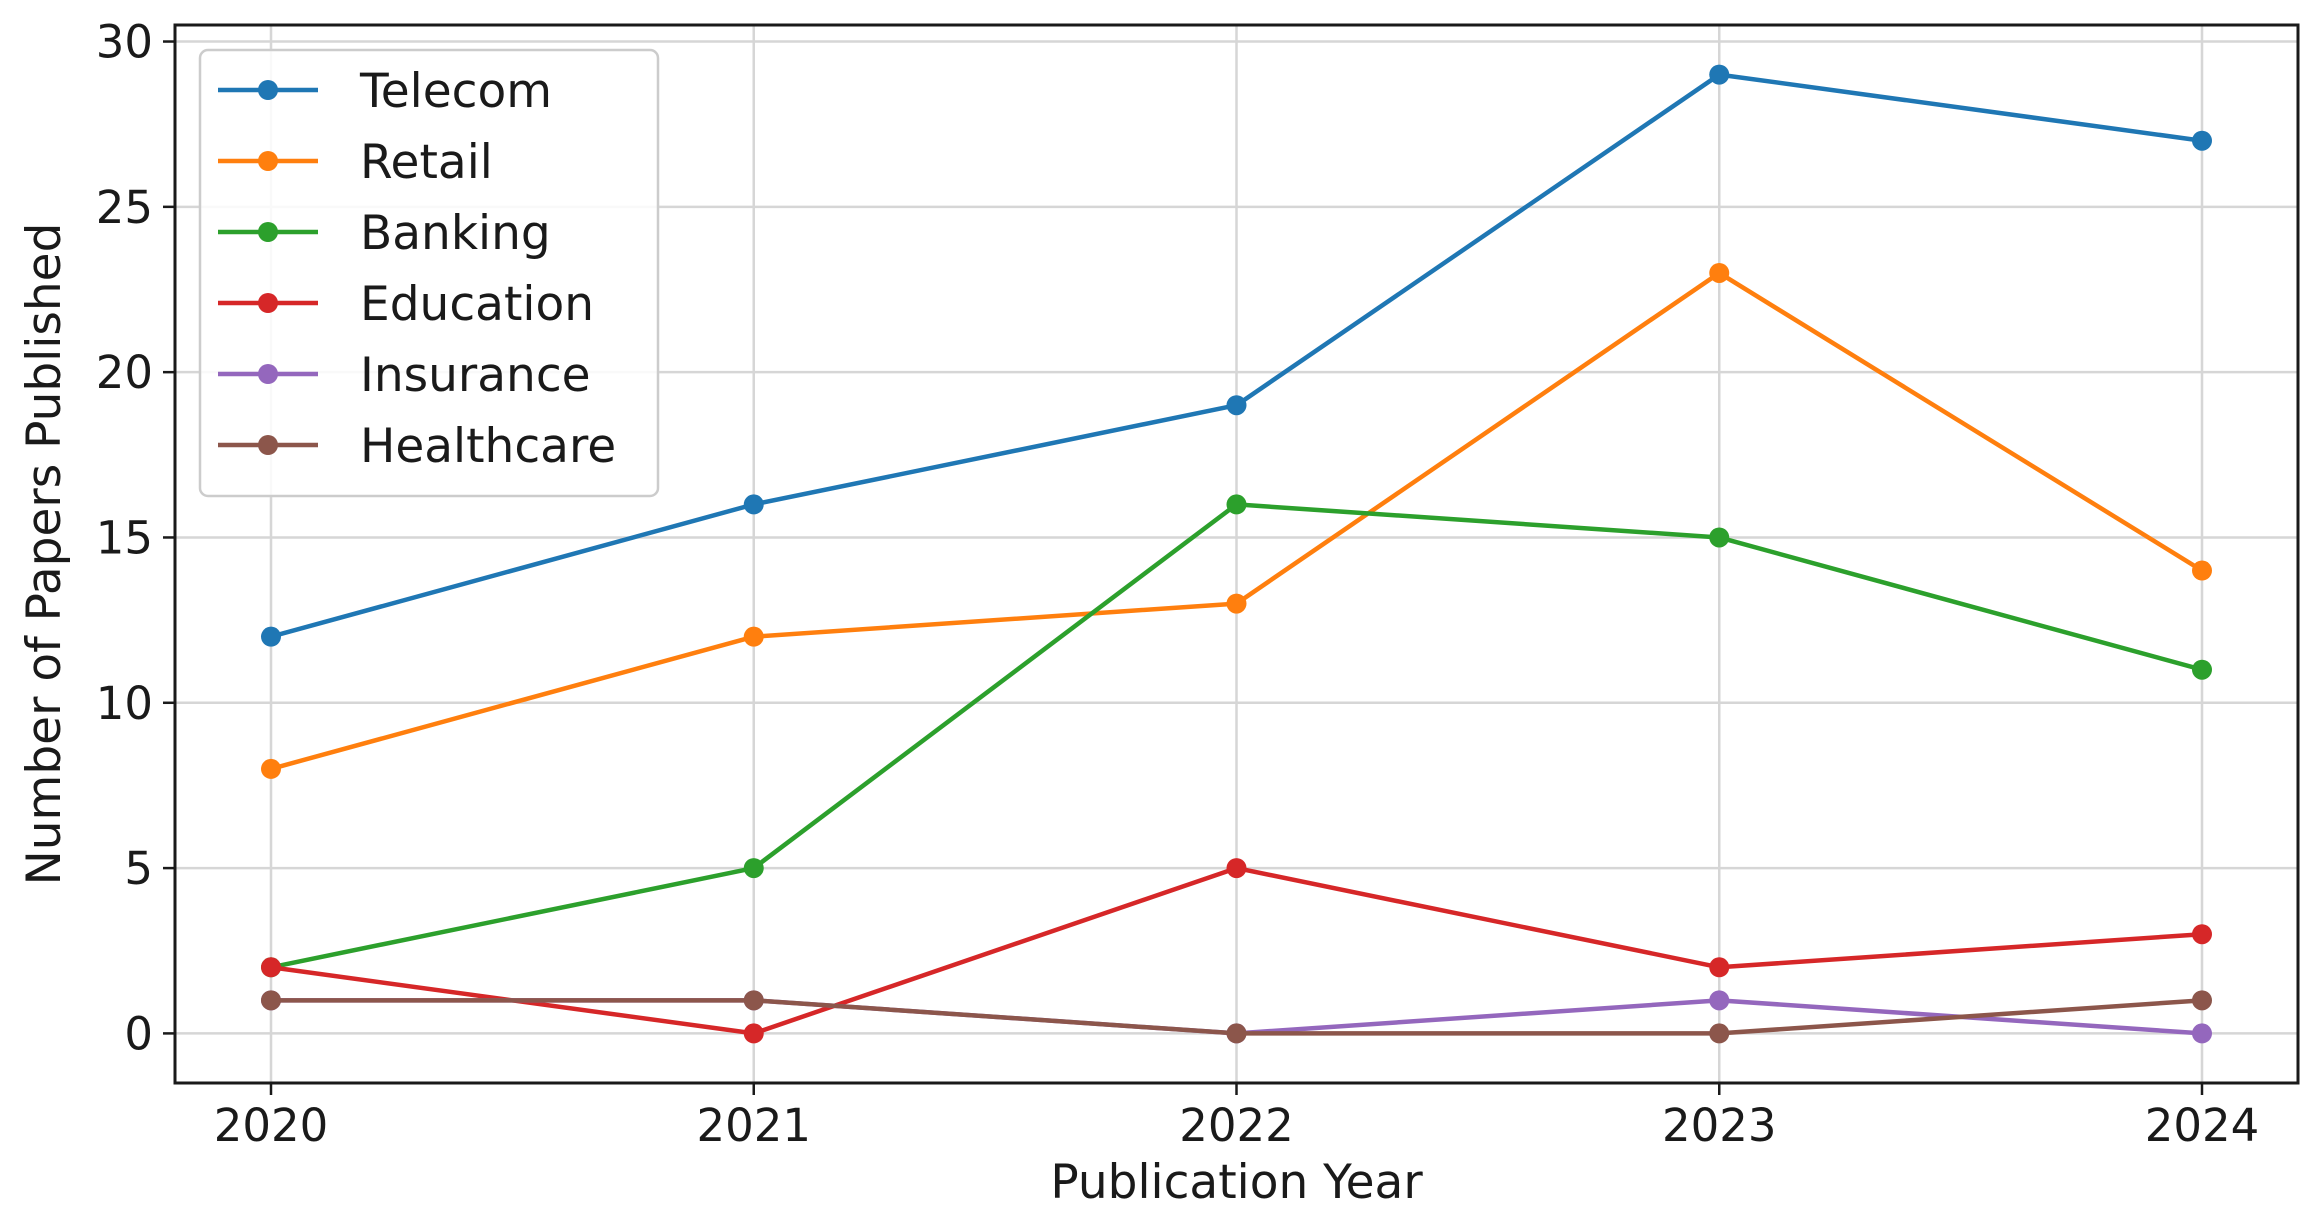  Describe the element at coordinates (2202, 1125) in the screenshot. I see `x-tick-label: 2024` at that location.